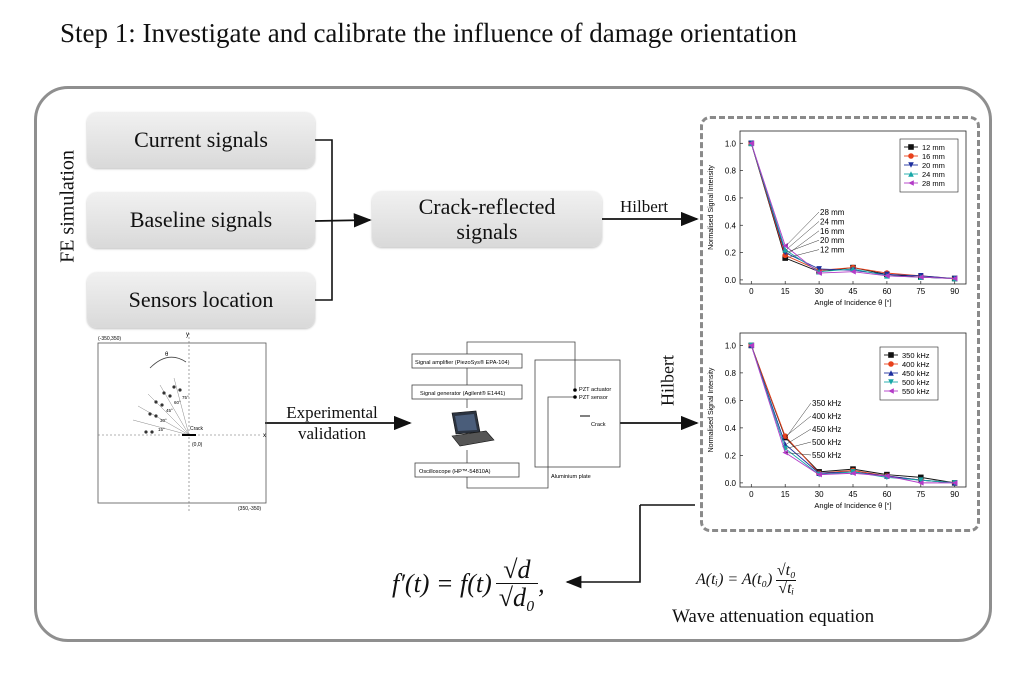 The image size is (1031, 682). I want to click on bracket-arrow, so click(343, 220).